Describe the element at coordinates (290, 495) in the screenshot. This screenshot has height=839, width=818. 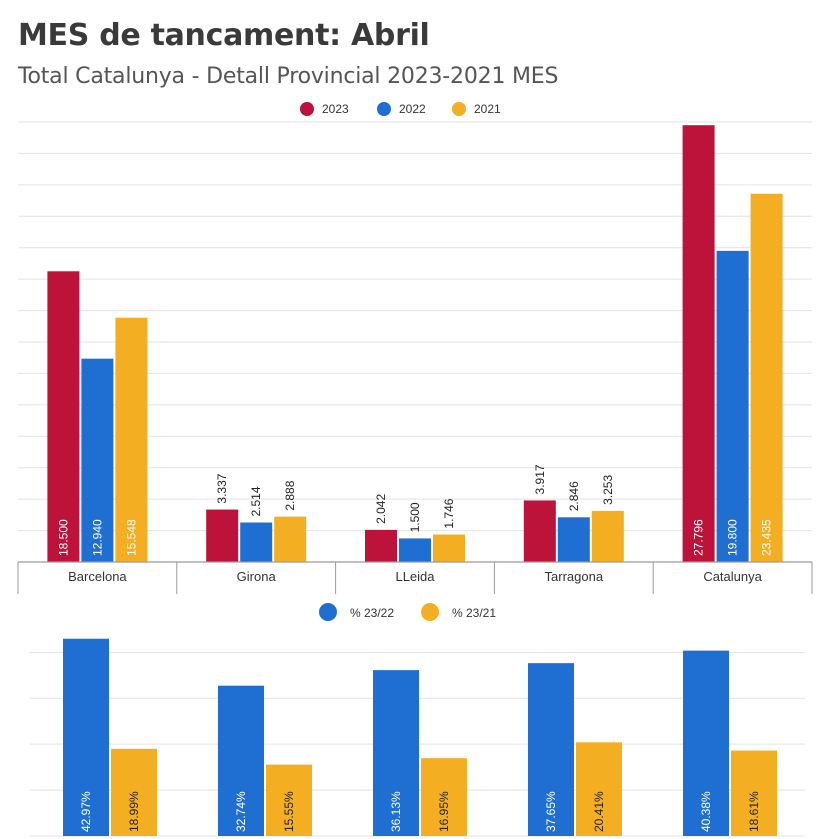
I see `data-label-2021-Girona: 2.888` at that location.